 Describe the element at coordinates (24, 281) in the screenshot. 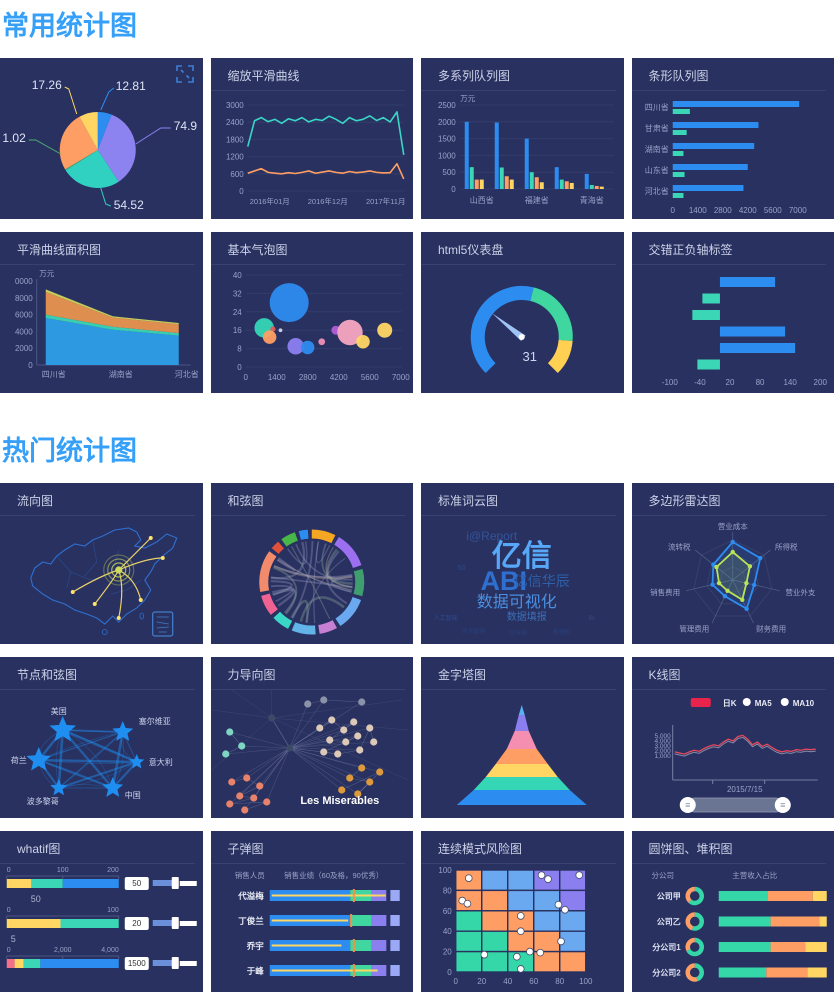

I see `svg-text: 0000` at that location.